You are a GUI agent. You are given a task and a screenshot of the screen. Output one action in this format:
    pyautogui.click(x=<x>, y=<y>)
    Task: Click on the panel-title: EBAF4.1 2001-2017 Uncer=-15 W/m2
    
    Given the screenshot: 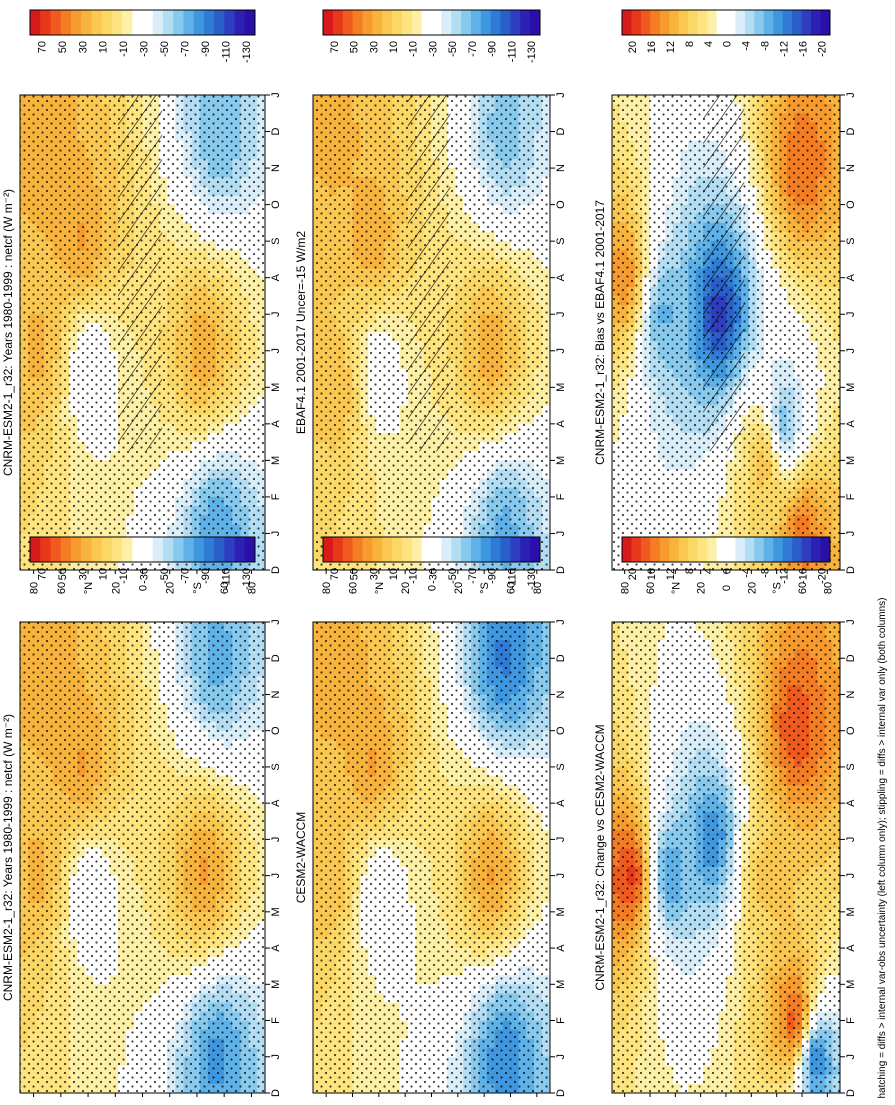 What is the action you would take?
    pyautogui.click(x=301, y=332)
    